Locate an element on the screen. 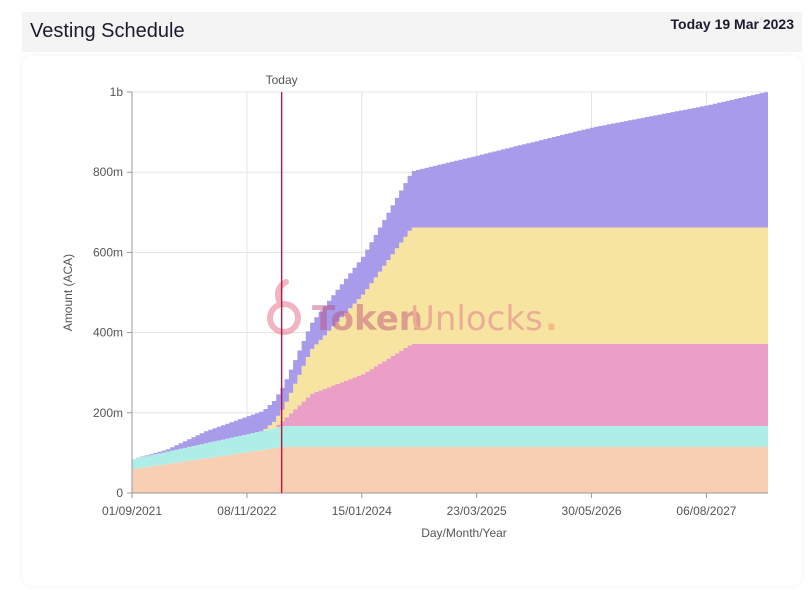 The height and width of the screenshot is (590, 808). x-tick-label: 15/01/2024 is located at coordinates (362, 511).